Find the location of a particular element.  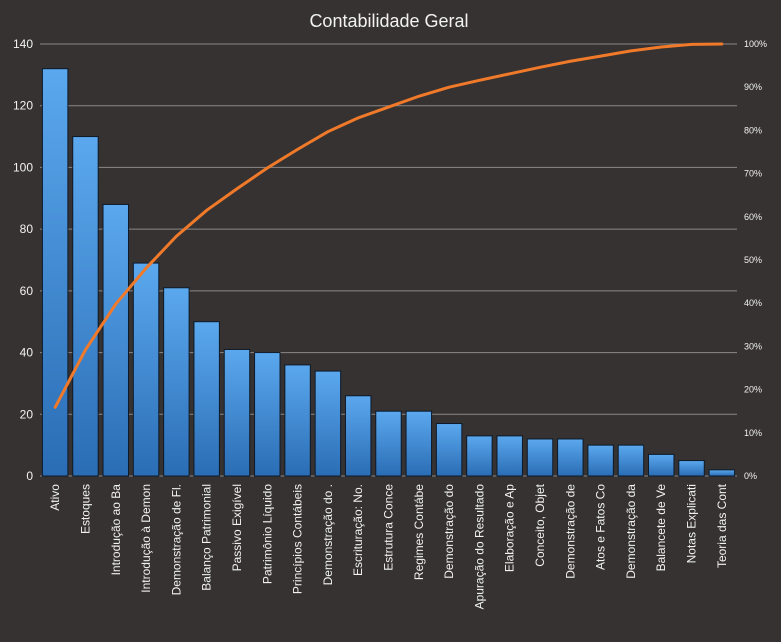

y-tick-label: 60 is located at coordinates (27, 291).